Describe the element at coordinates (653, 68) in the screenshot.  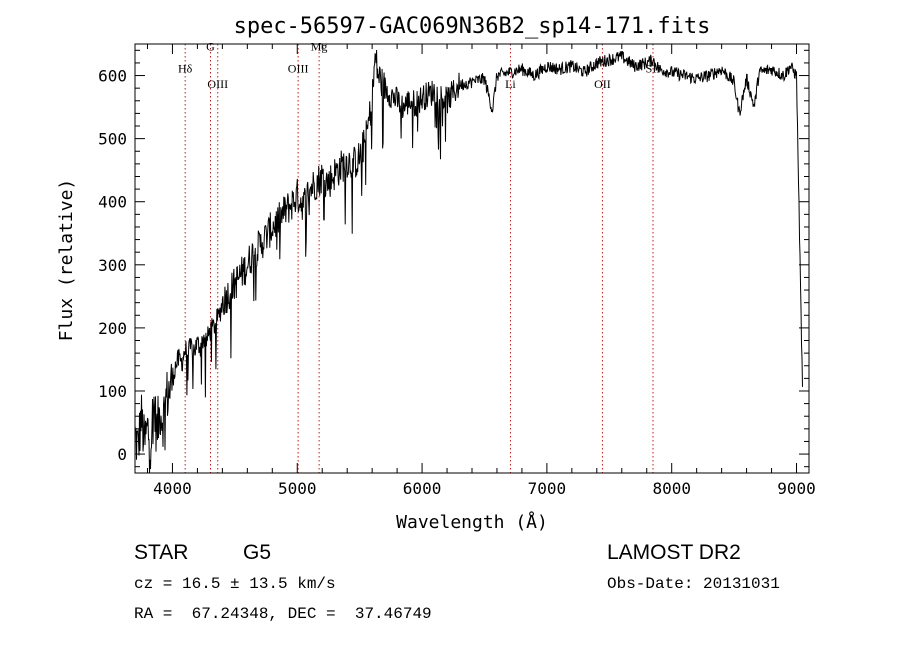
I see `line-marker-label: SII` at that location.